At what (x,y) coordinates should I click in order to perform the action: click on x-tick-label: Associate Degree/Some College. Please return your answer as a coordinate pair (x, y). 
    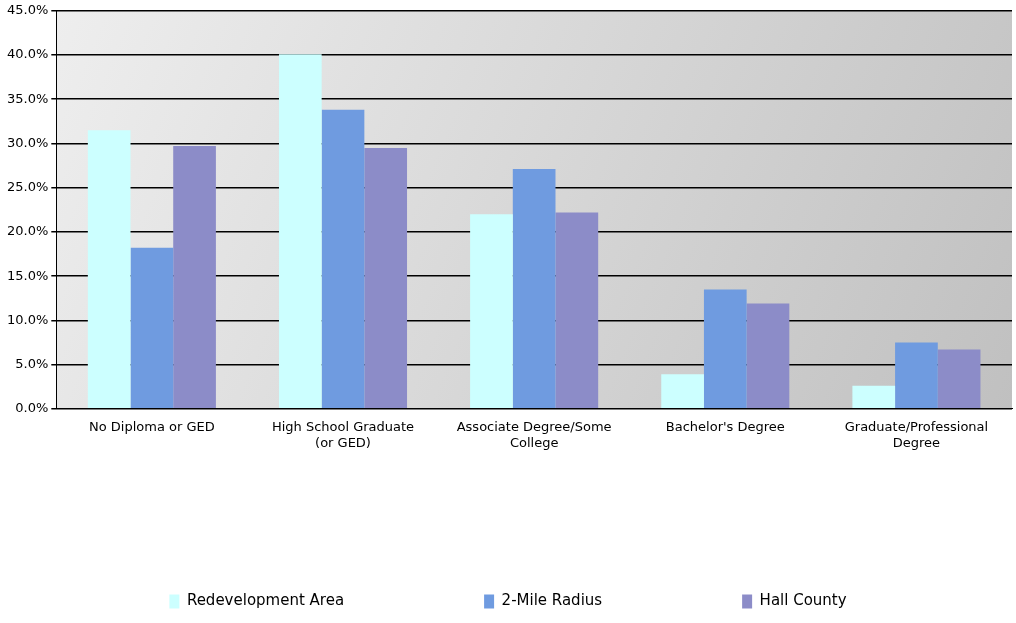
    Looking at the image, I should click on (534, 434).